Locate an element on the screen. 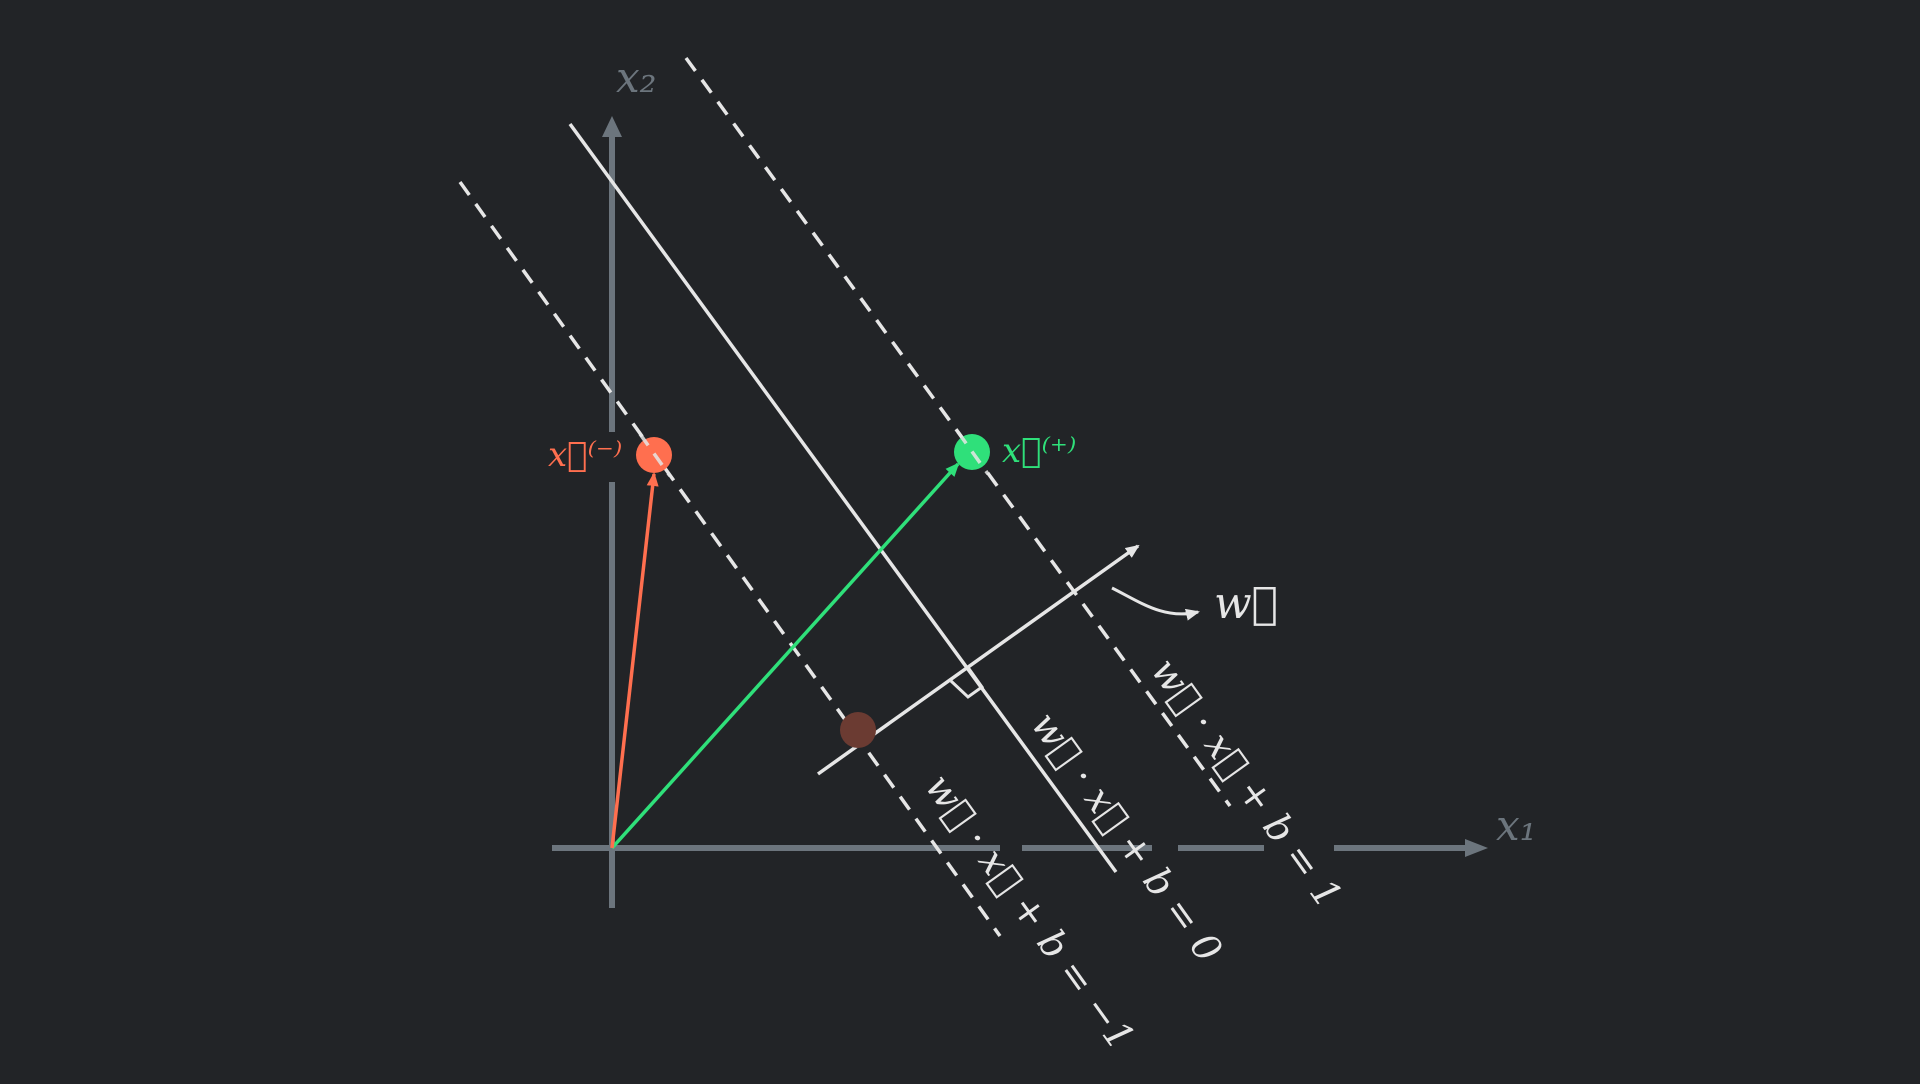  w-label-pointer is located at coordinates (1155, 603).